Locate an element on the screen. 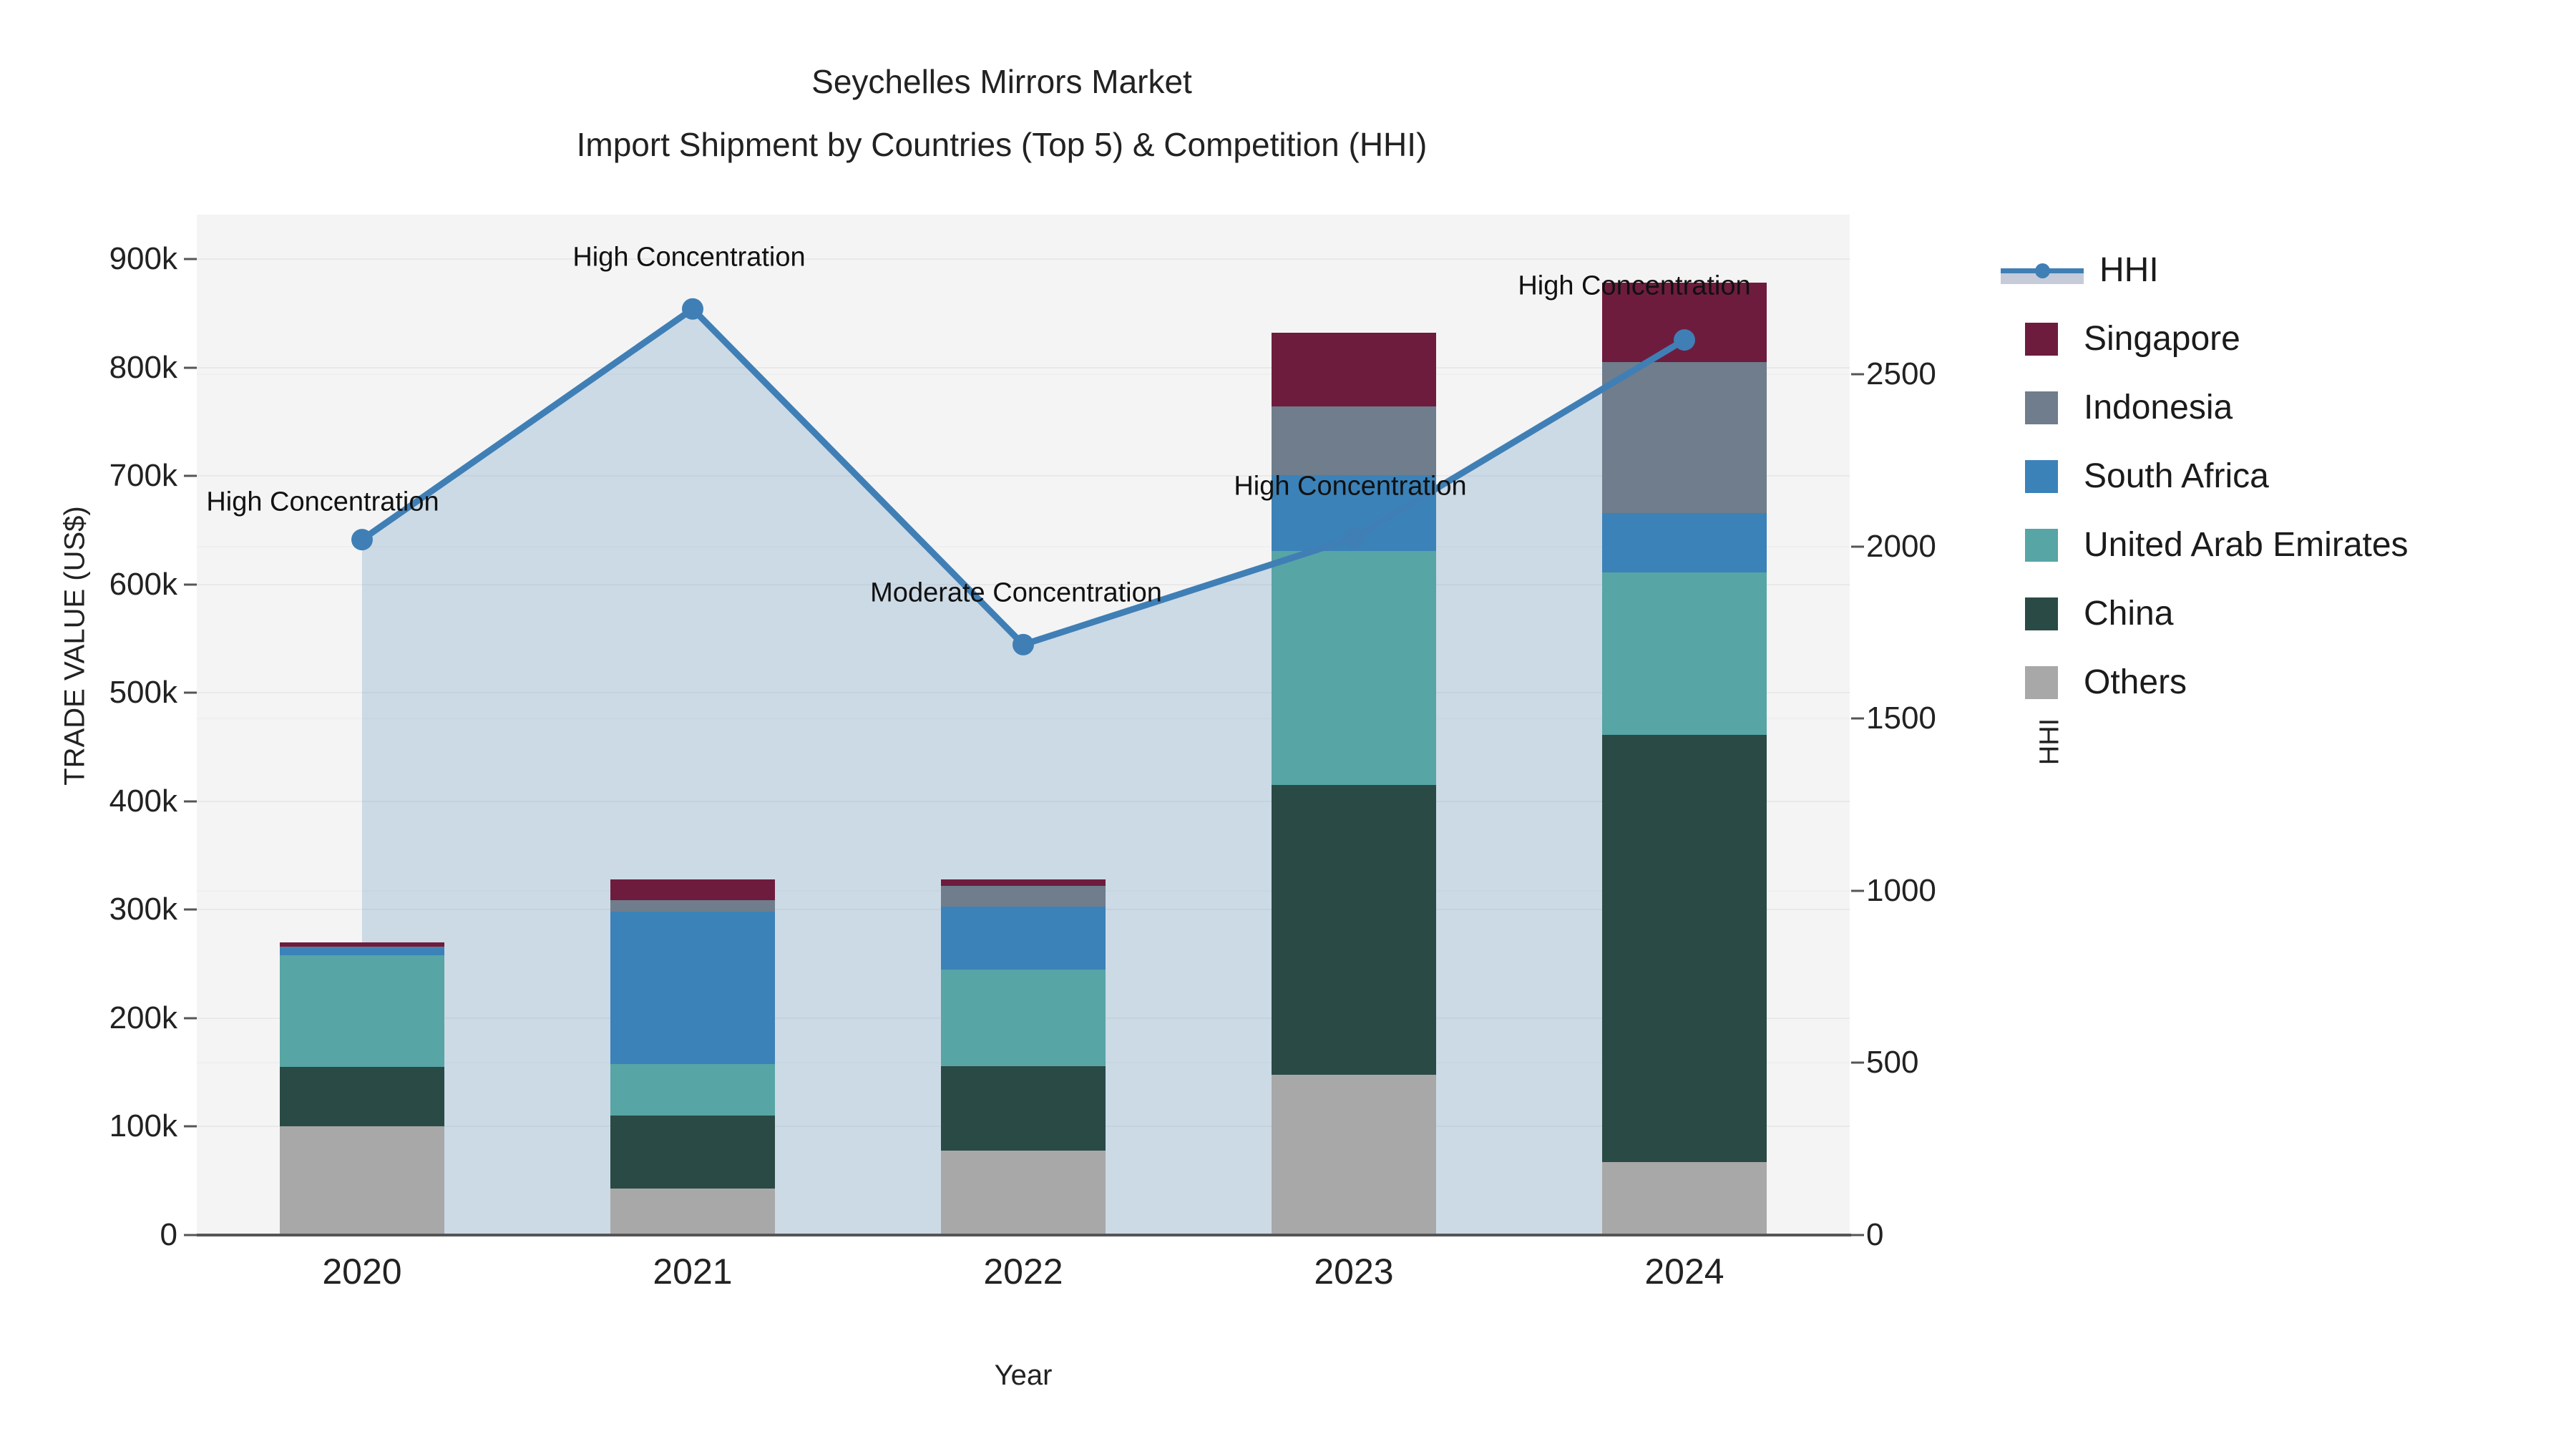 The height and width of the screenshot is (1449, 2576). x-axis-line is located at coordinates (1024, 1235).